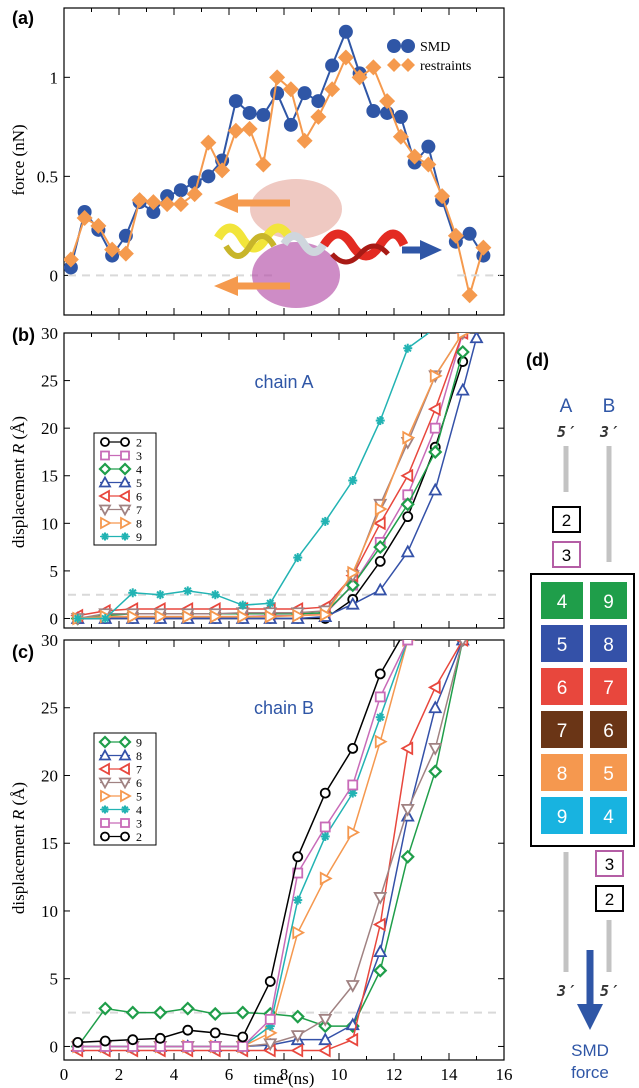 The height and width of the screenshot is (1088, 639). Describe the element at coordinates (609, 864) in the screenshot. I see `svg-text: 3` at that location.